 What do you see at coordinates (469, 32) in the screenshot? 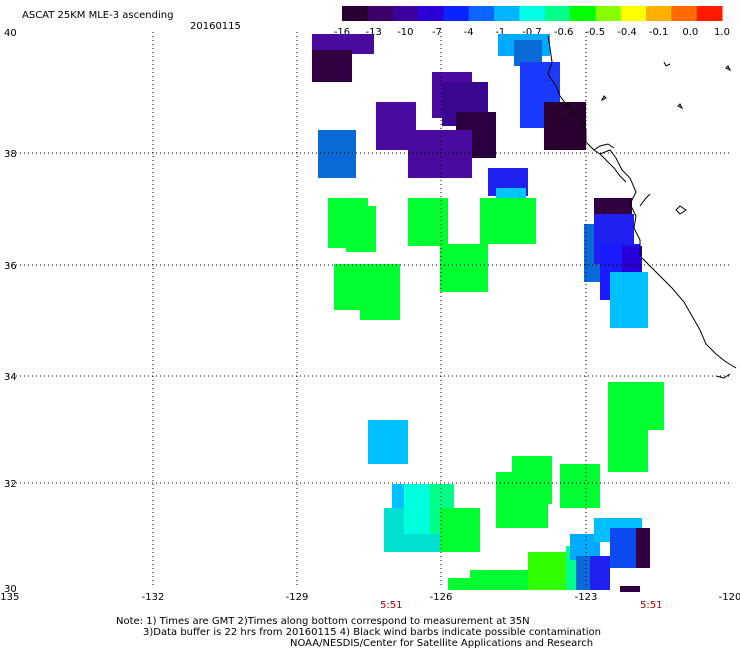
I see `color-scale-label: -4` at bounding box center [469, 32].